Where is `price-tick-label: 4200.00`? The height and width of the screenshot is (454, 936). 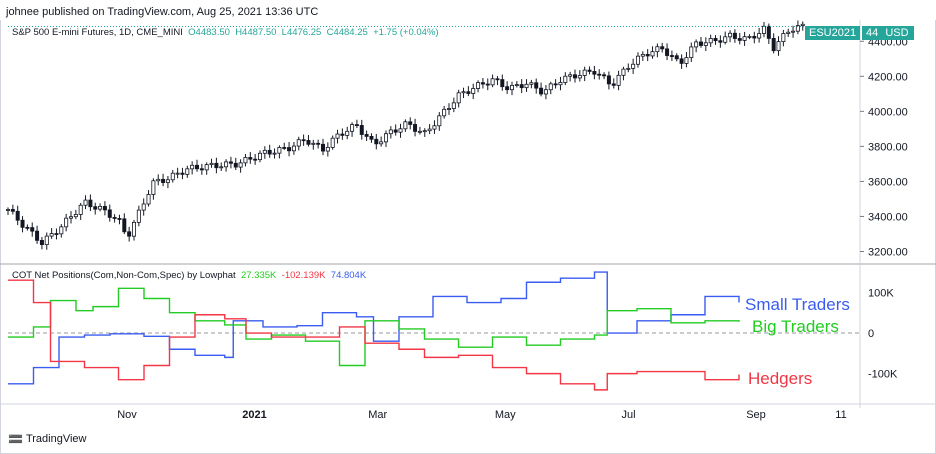 price-tick-label: 4200.00 is located at coordinates (888, 77).